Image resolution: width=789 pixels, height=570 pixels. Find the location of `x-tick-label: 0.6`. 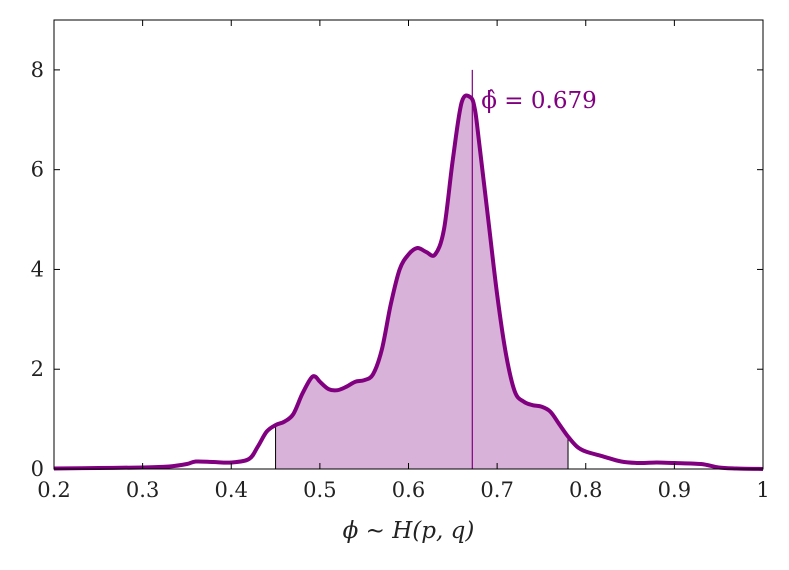

x-tick-label: 0.6 is located at coordinates (408, 490).